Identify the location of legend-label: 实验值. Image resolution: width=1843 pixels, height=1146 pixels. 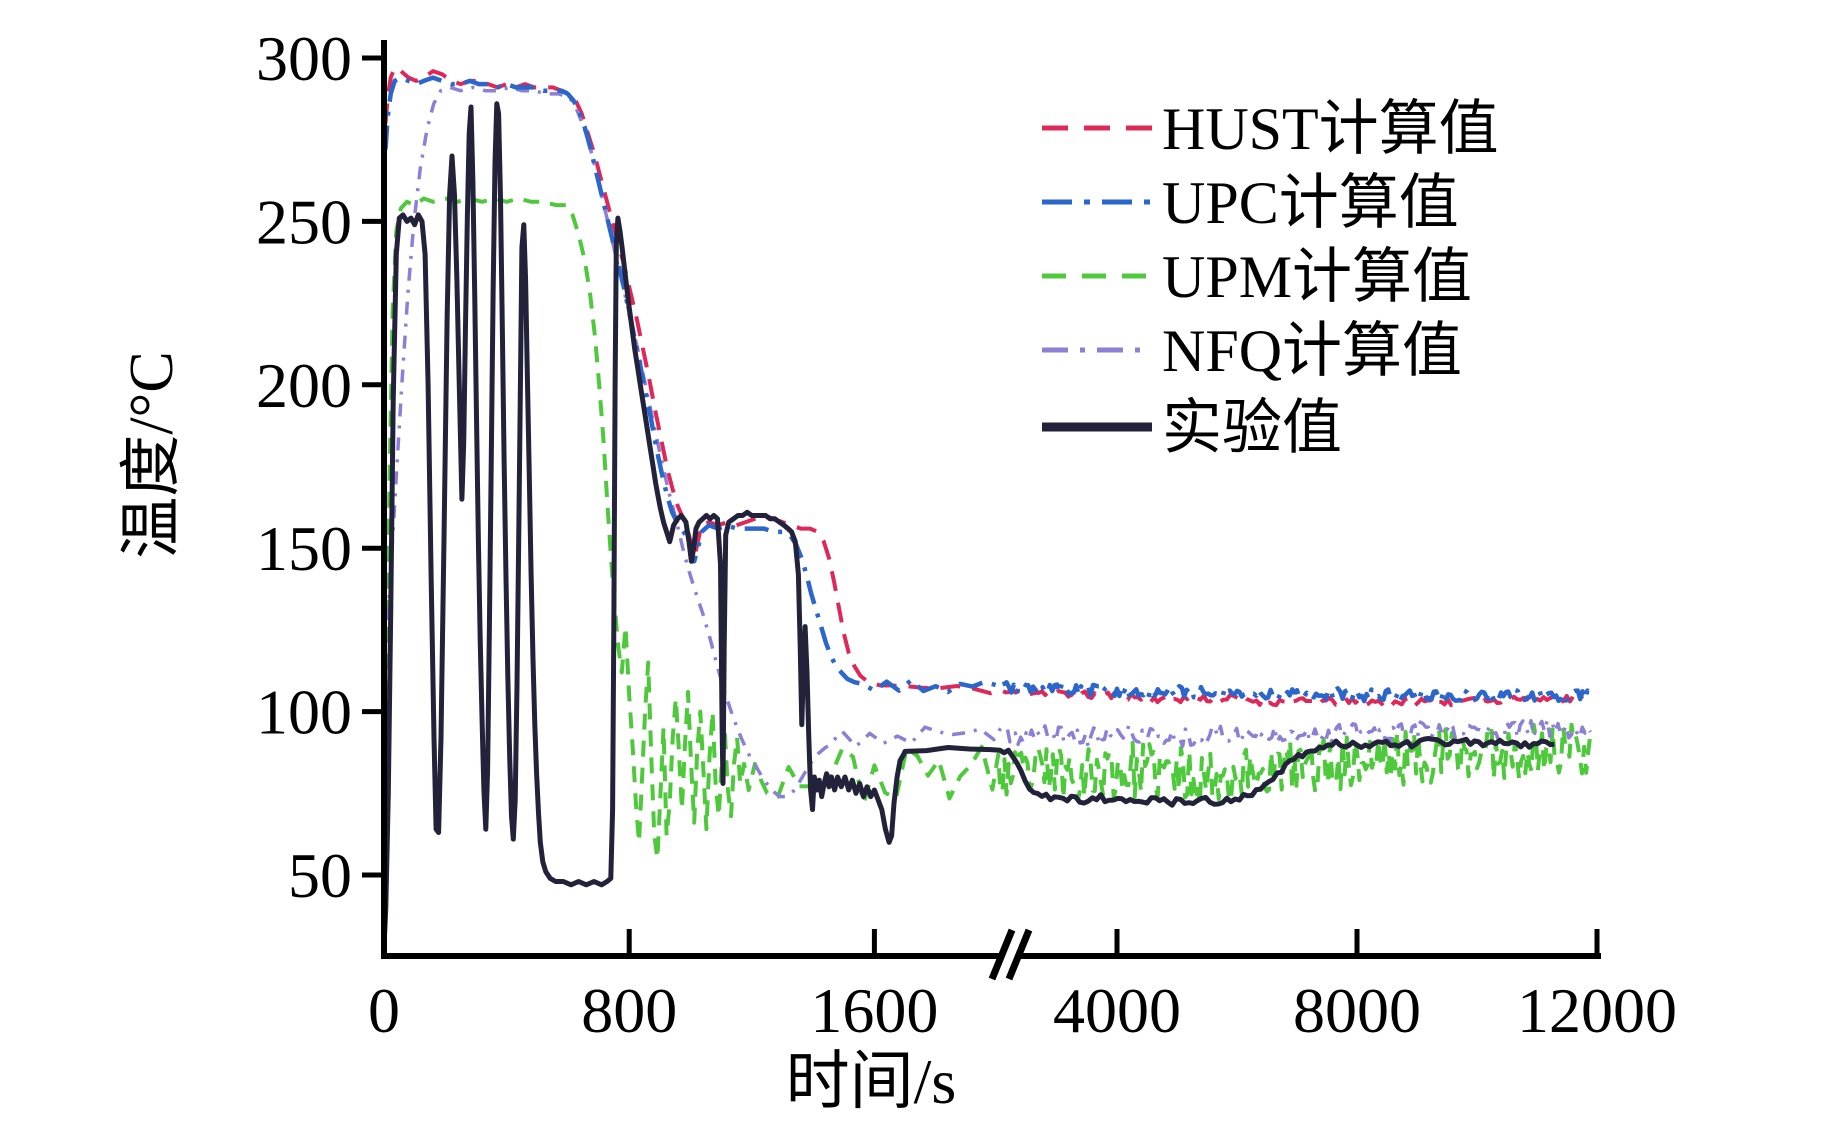
(1252, 428).